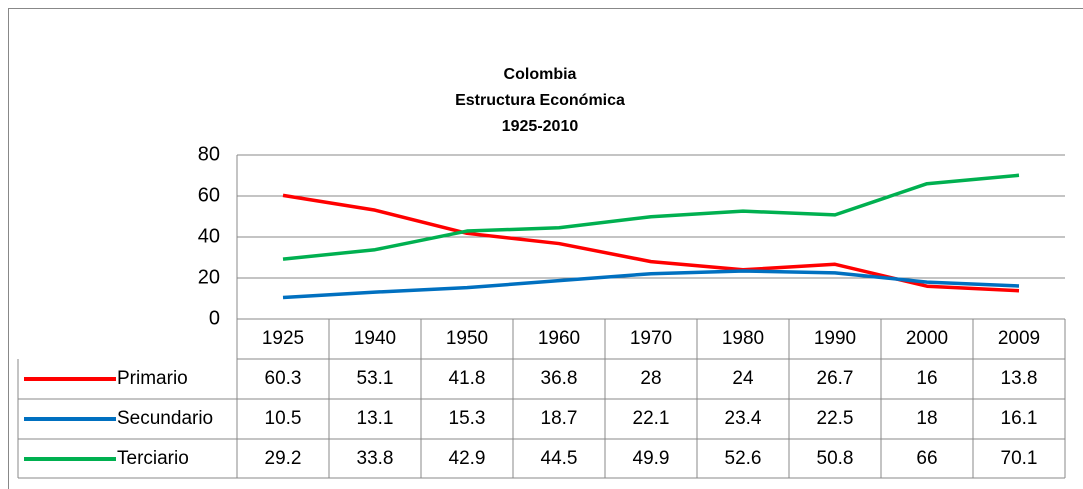 This screenshot has width=1083, height=489. Describe the element at coordinates (559, 418) in the screenshot. I see `table-value: 18.7` at that location.